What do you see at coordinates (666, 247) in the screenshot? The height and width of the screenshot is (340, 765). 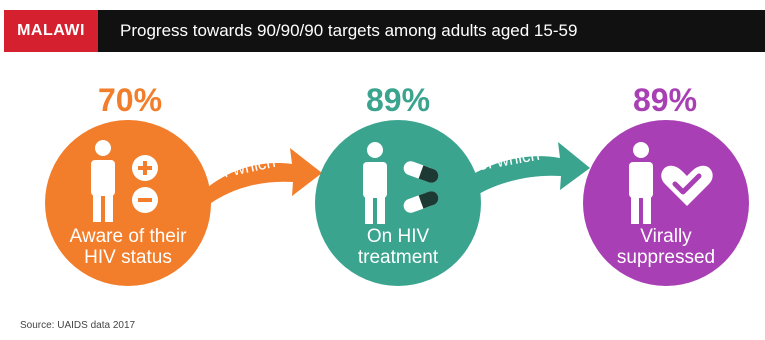 I see `stage-3-label: Virally suppressed` at bounding box center [666, 247].